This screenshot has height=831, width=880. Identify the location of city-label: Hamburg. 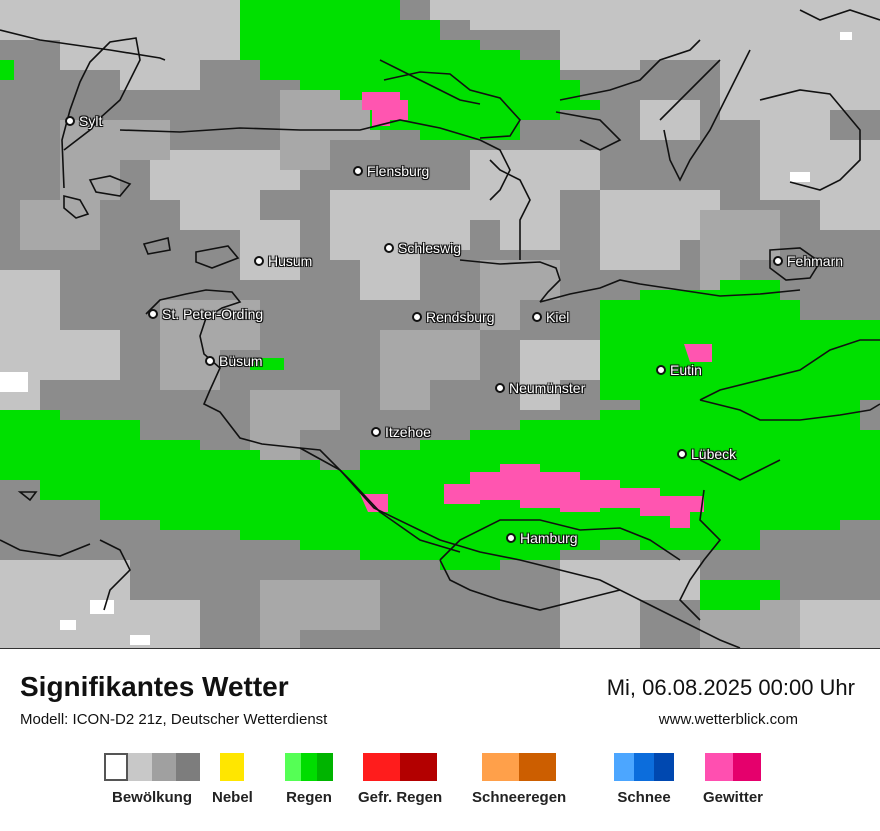
(549, 538).